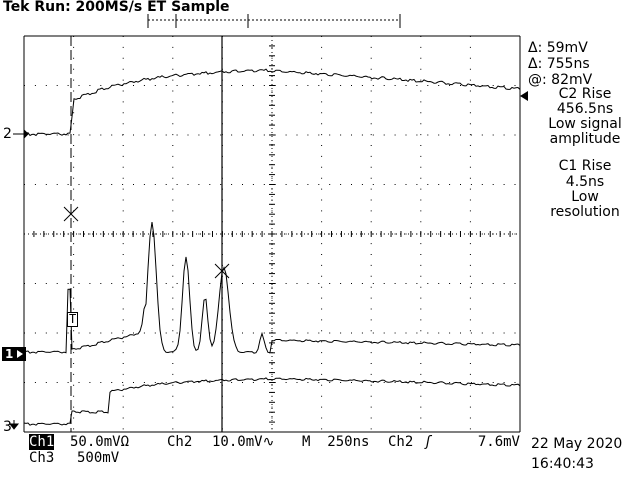  What do you see at coordinates (14, 425) in the screenshot?
I see `ch3-ground-arrow-icon` at bounding box center [14, 425].